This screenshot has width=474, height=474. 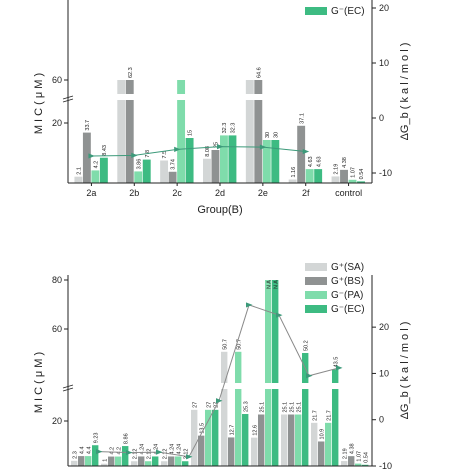 I want to click on data-label-bottom-s1-c9: 4.38, so click(x=352, y=448).